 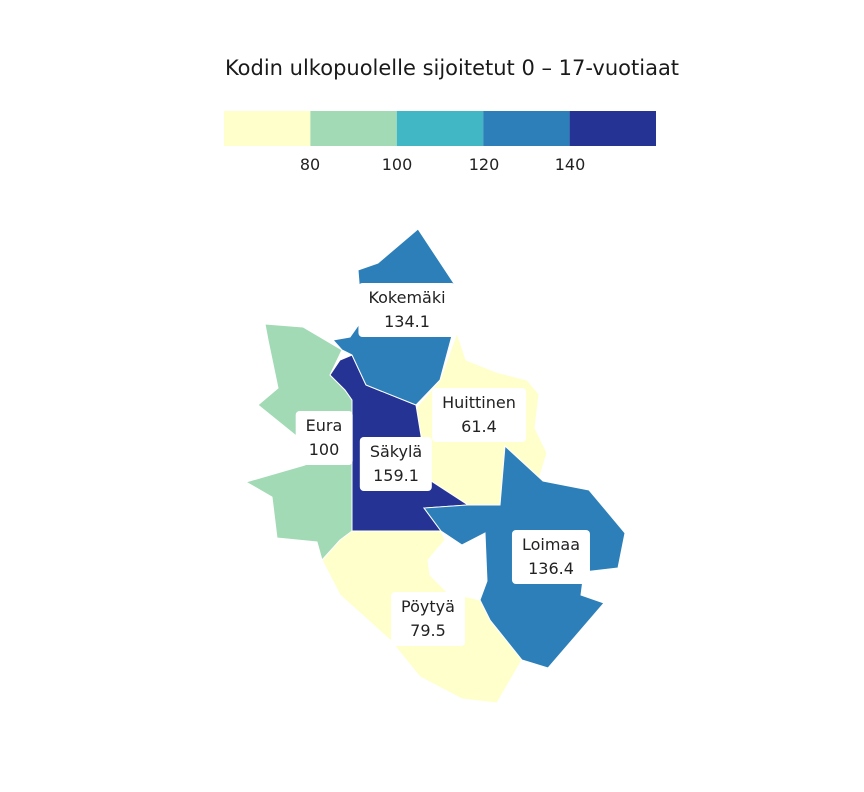 What do you see at coordinates (407, 321) in the screenshot?
I see `label-kokemaki-value: 134.1` at bounding box center [407, 321].